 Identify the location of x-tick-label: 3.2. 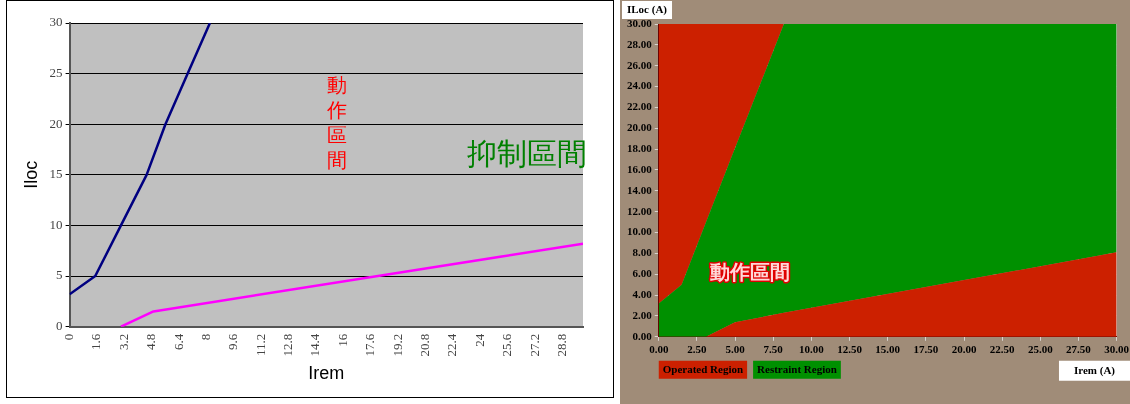
(123, 341).